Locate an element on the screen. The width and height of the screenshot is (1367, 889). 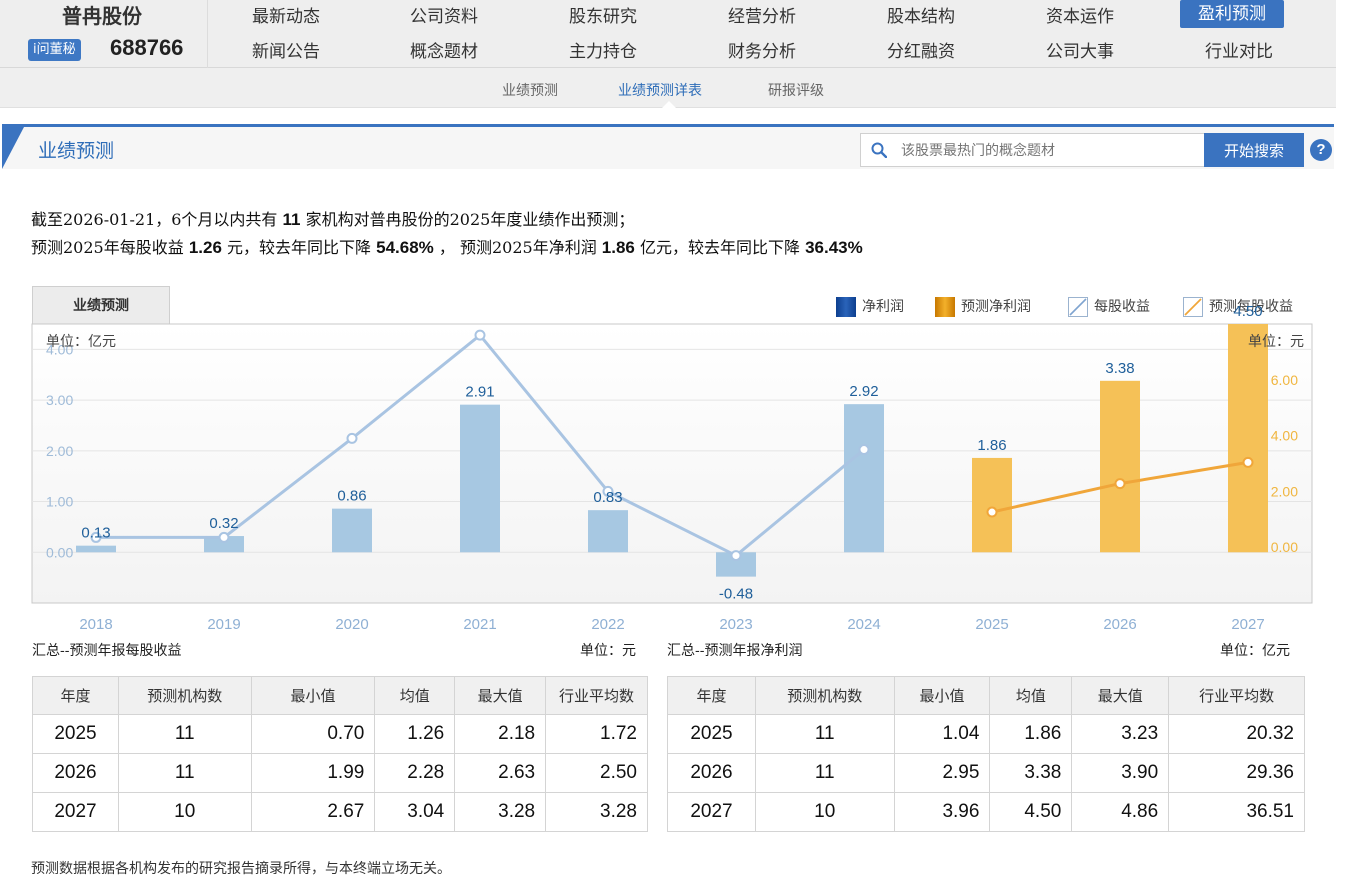
chart-tab-performance-forecast: 业绩预测 is located at coordinates (101, 305).